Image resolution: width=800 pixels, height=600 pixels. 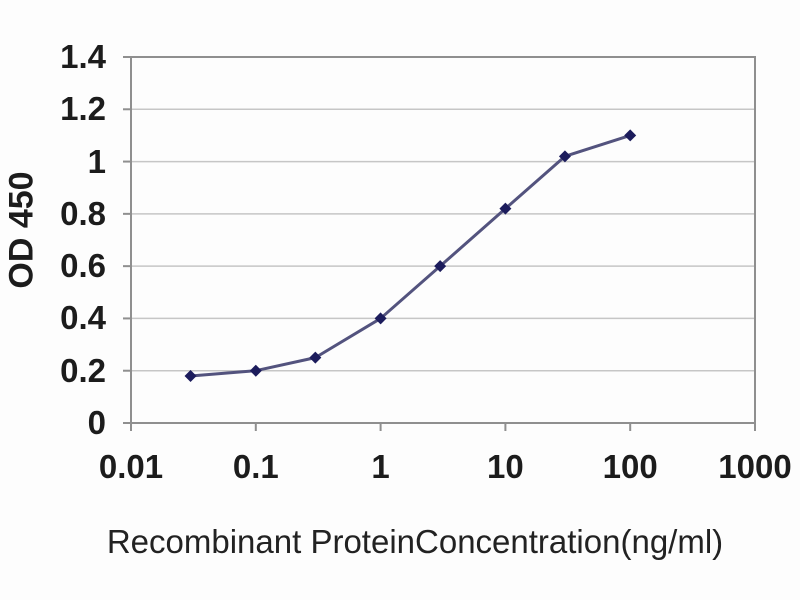 I want to click on x-tick-label: 1, so click(x=380, y=466).